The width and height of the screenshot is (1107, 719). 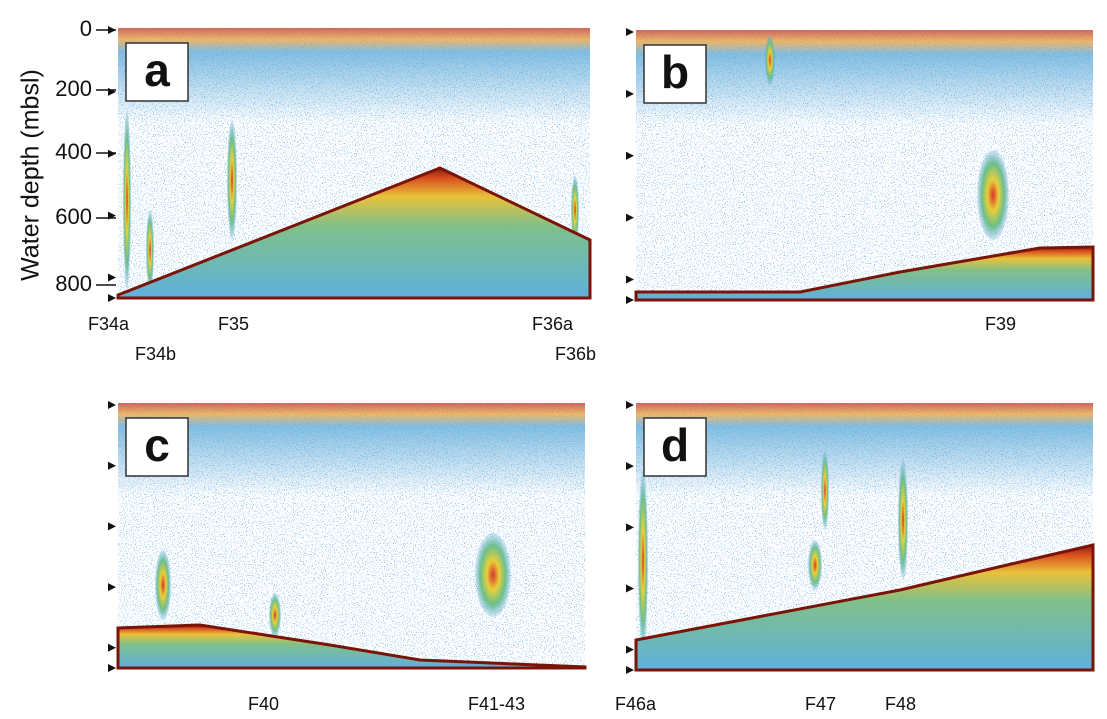 I want to click on y-tick-label: 0, so click(x=86, y=28).